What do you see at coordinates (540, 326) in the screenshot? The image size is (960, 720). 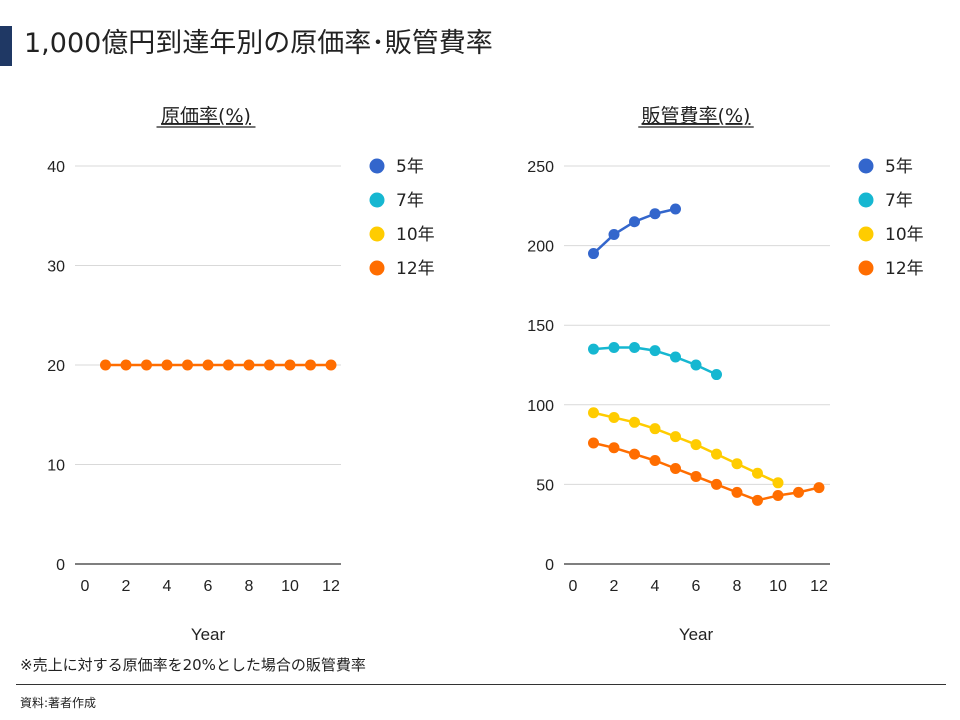 I see `y-tick-label: 150` at bounding box center [540, 326].